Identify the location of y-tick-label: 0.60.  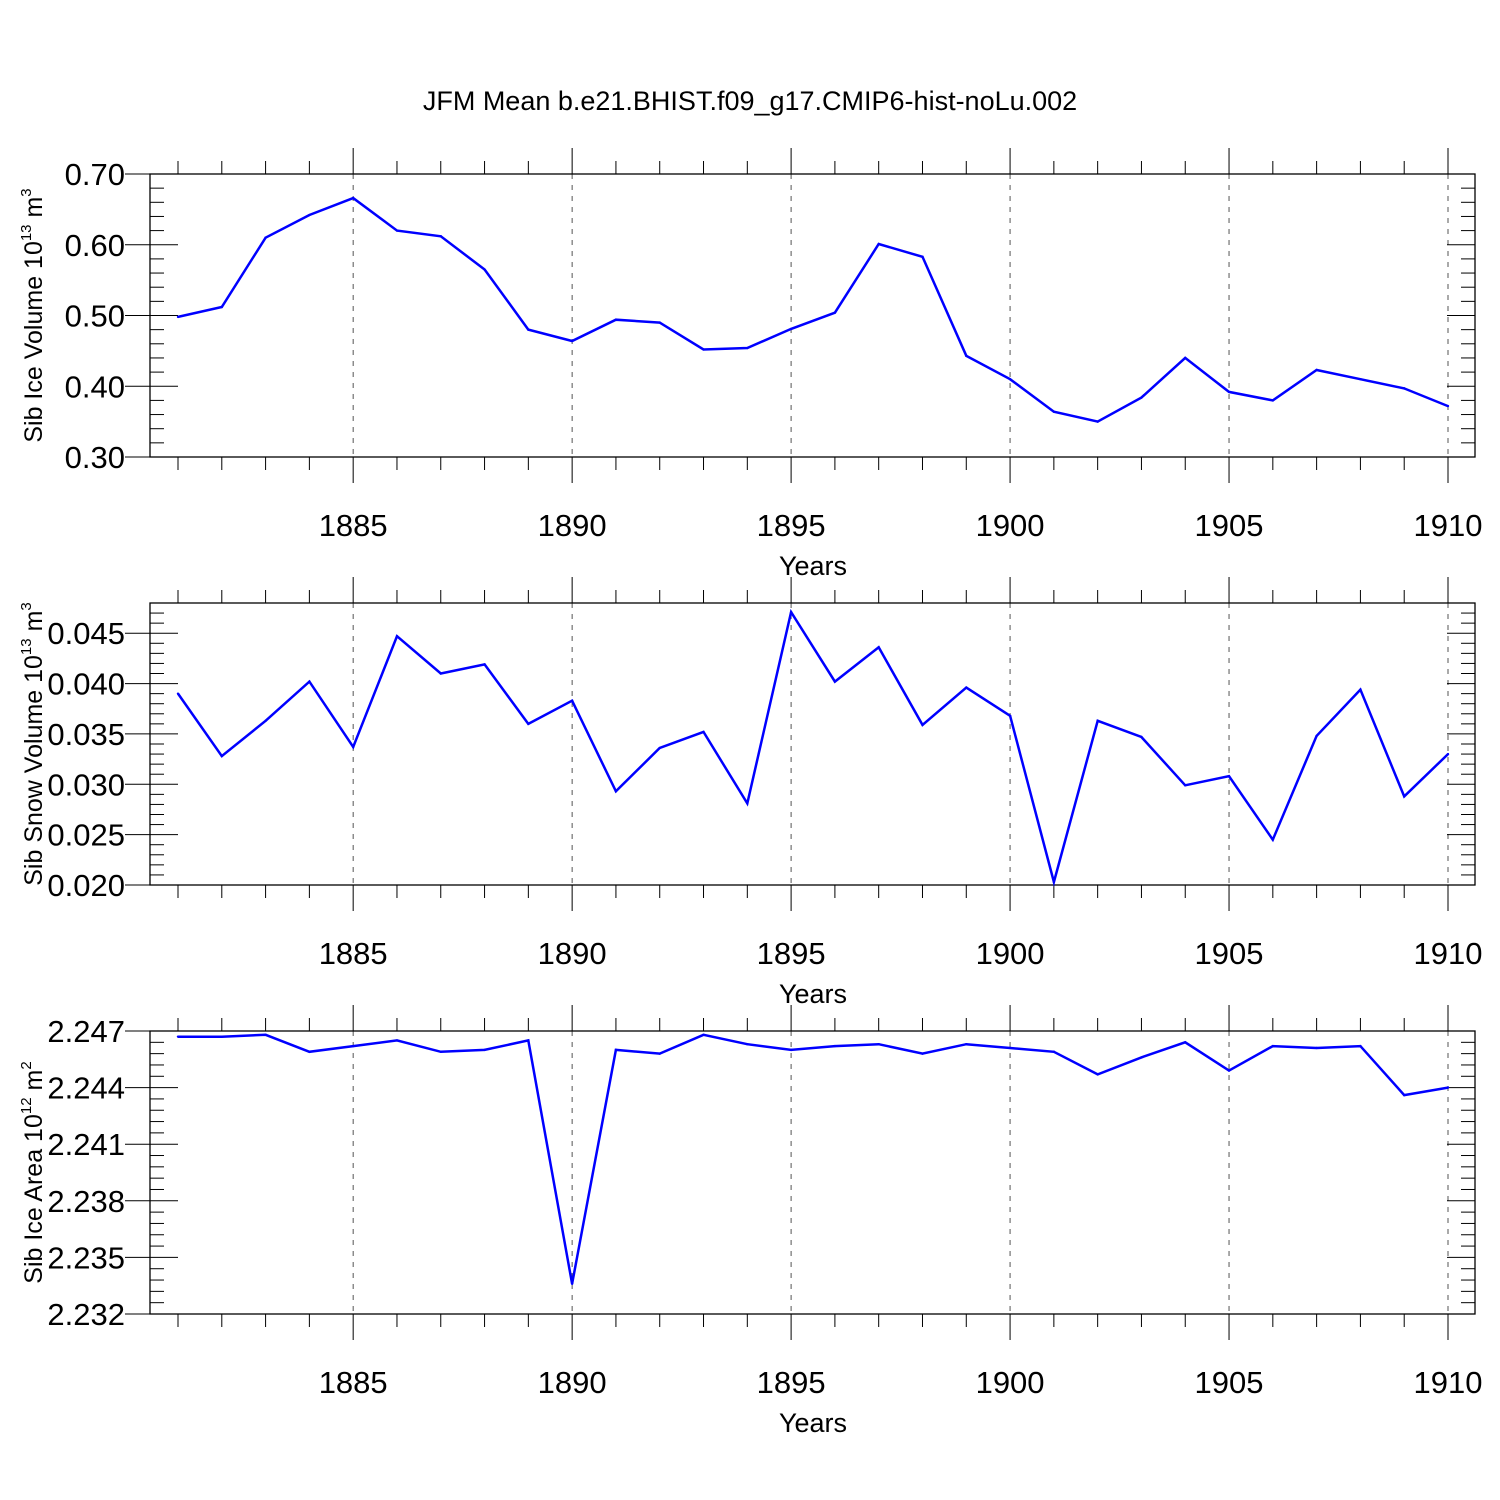
(95, 245).